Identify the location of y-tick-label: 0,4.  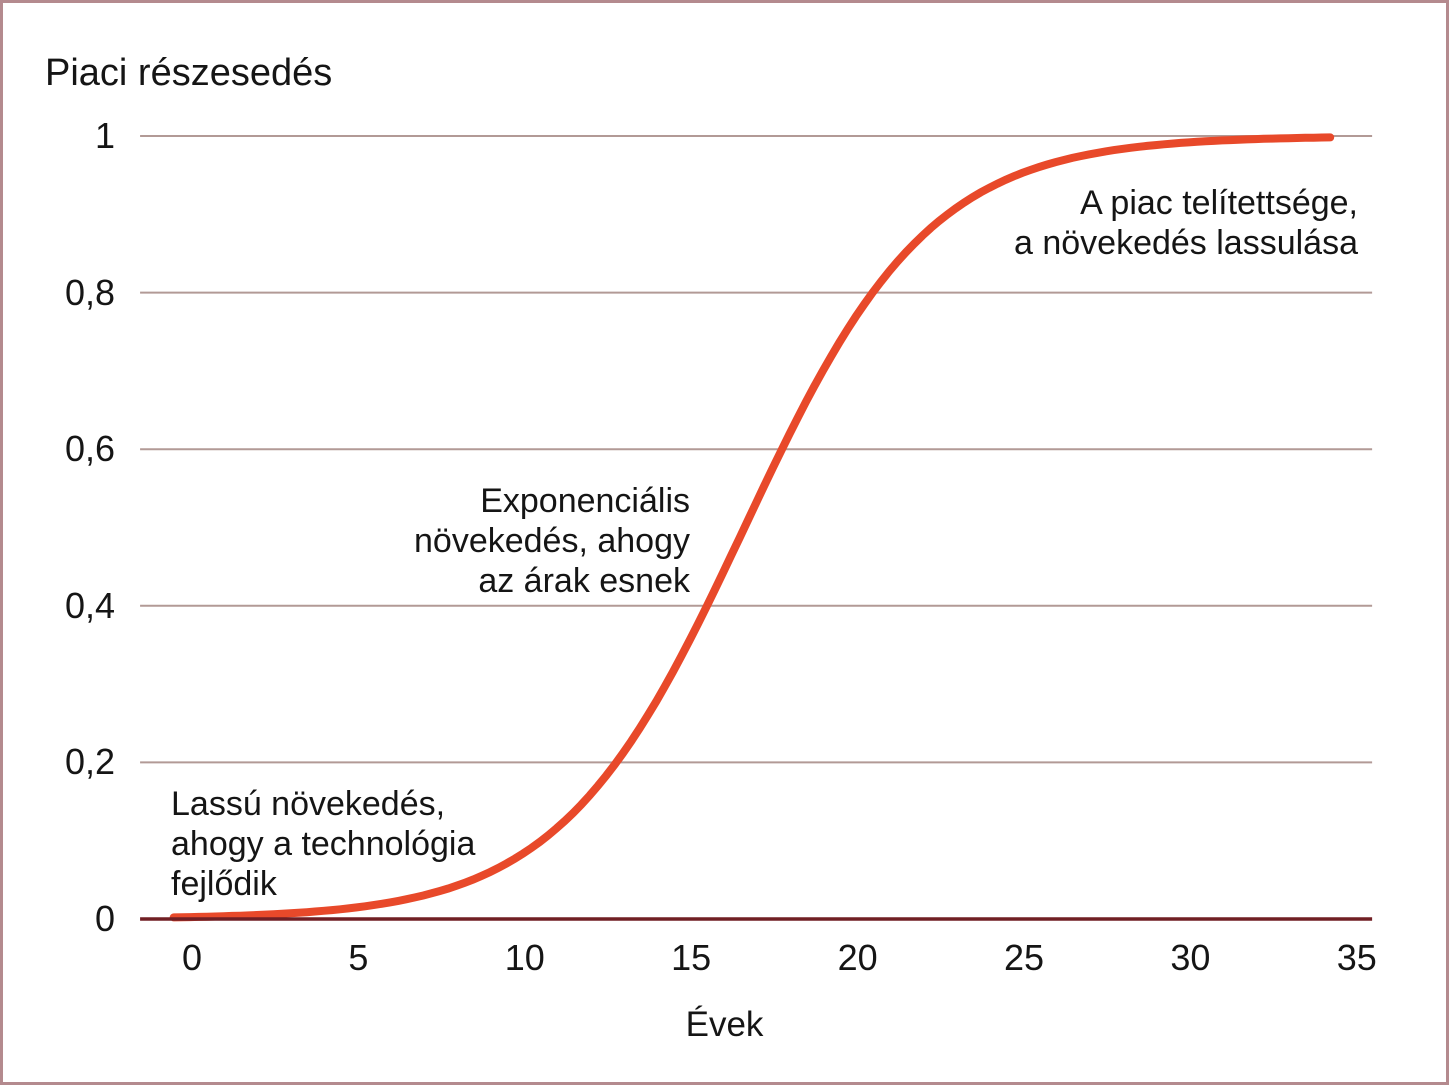
(89, 605).